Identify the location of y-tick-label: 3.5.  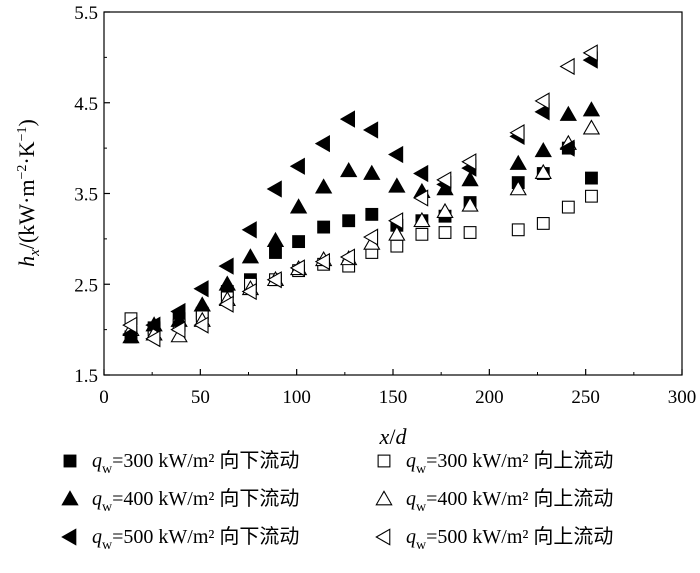
(86, 195).